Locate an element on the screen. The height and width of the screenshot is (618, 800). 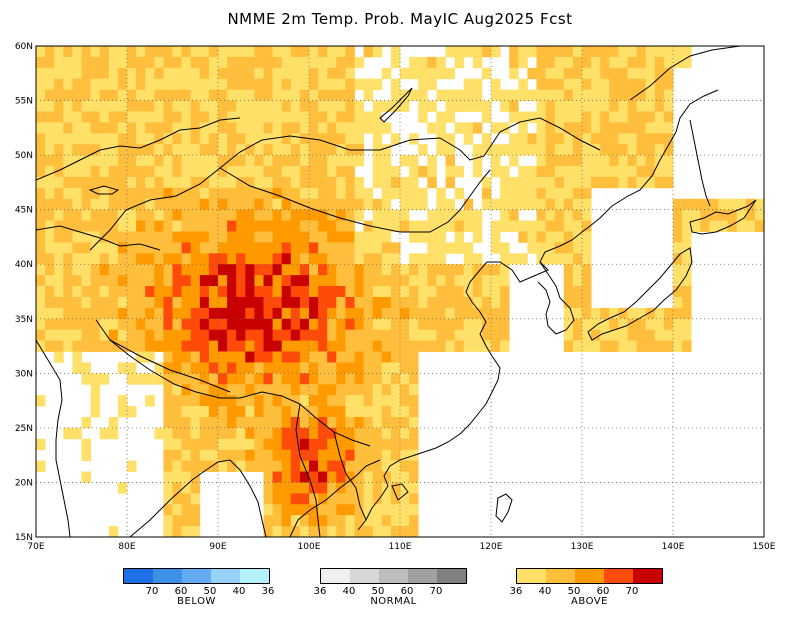
border-china-south is located at coordinates (233, 383).